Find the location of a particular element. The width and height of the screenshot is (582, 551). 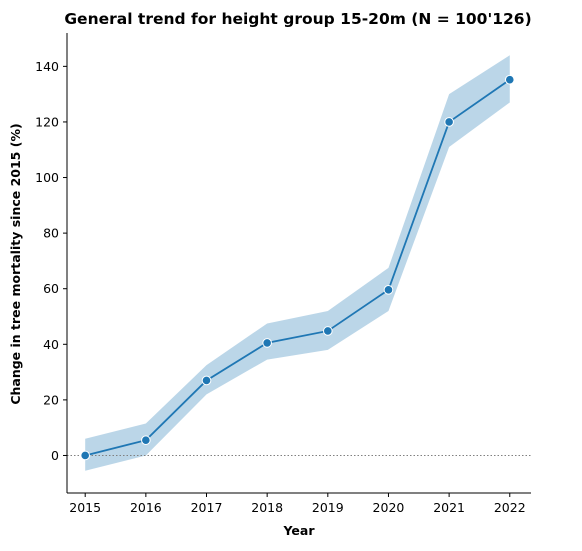

x-axis-label: Year is located at coordinates (299, 530).